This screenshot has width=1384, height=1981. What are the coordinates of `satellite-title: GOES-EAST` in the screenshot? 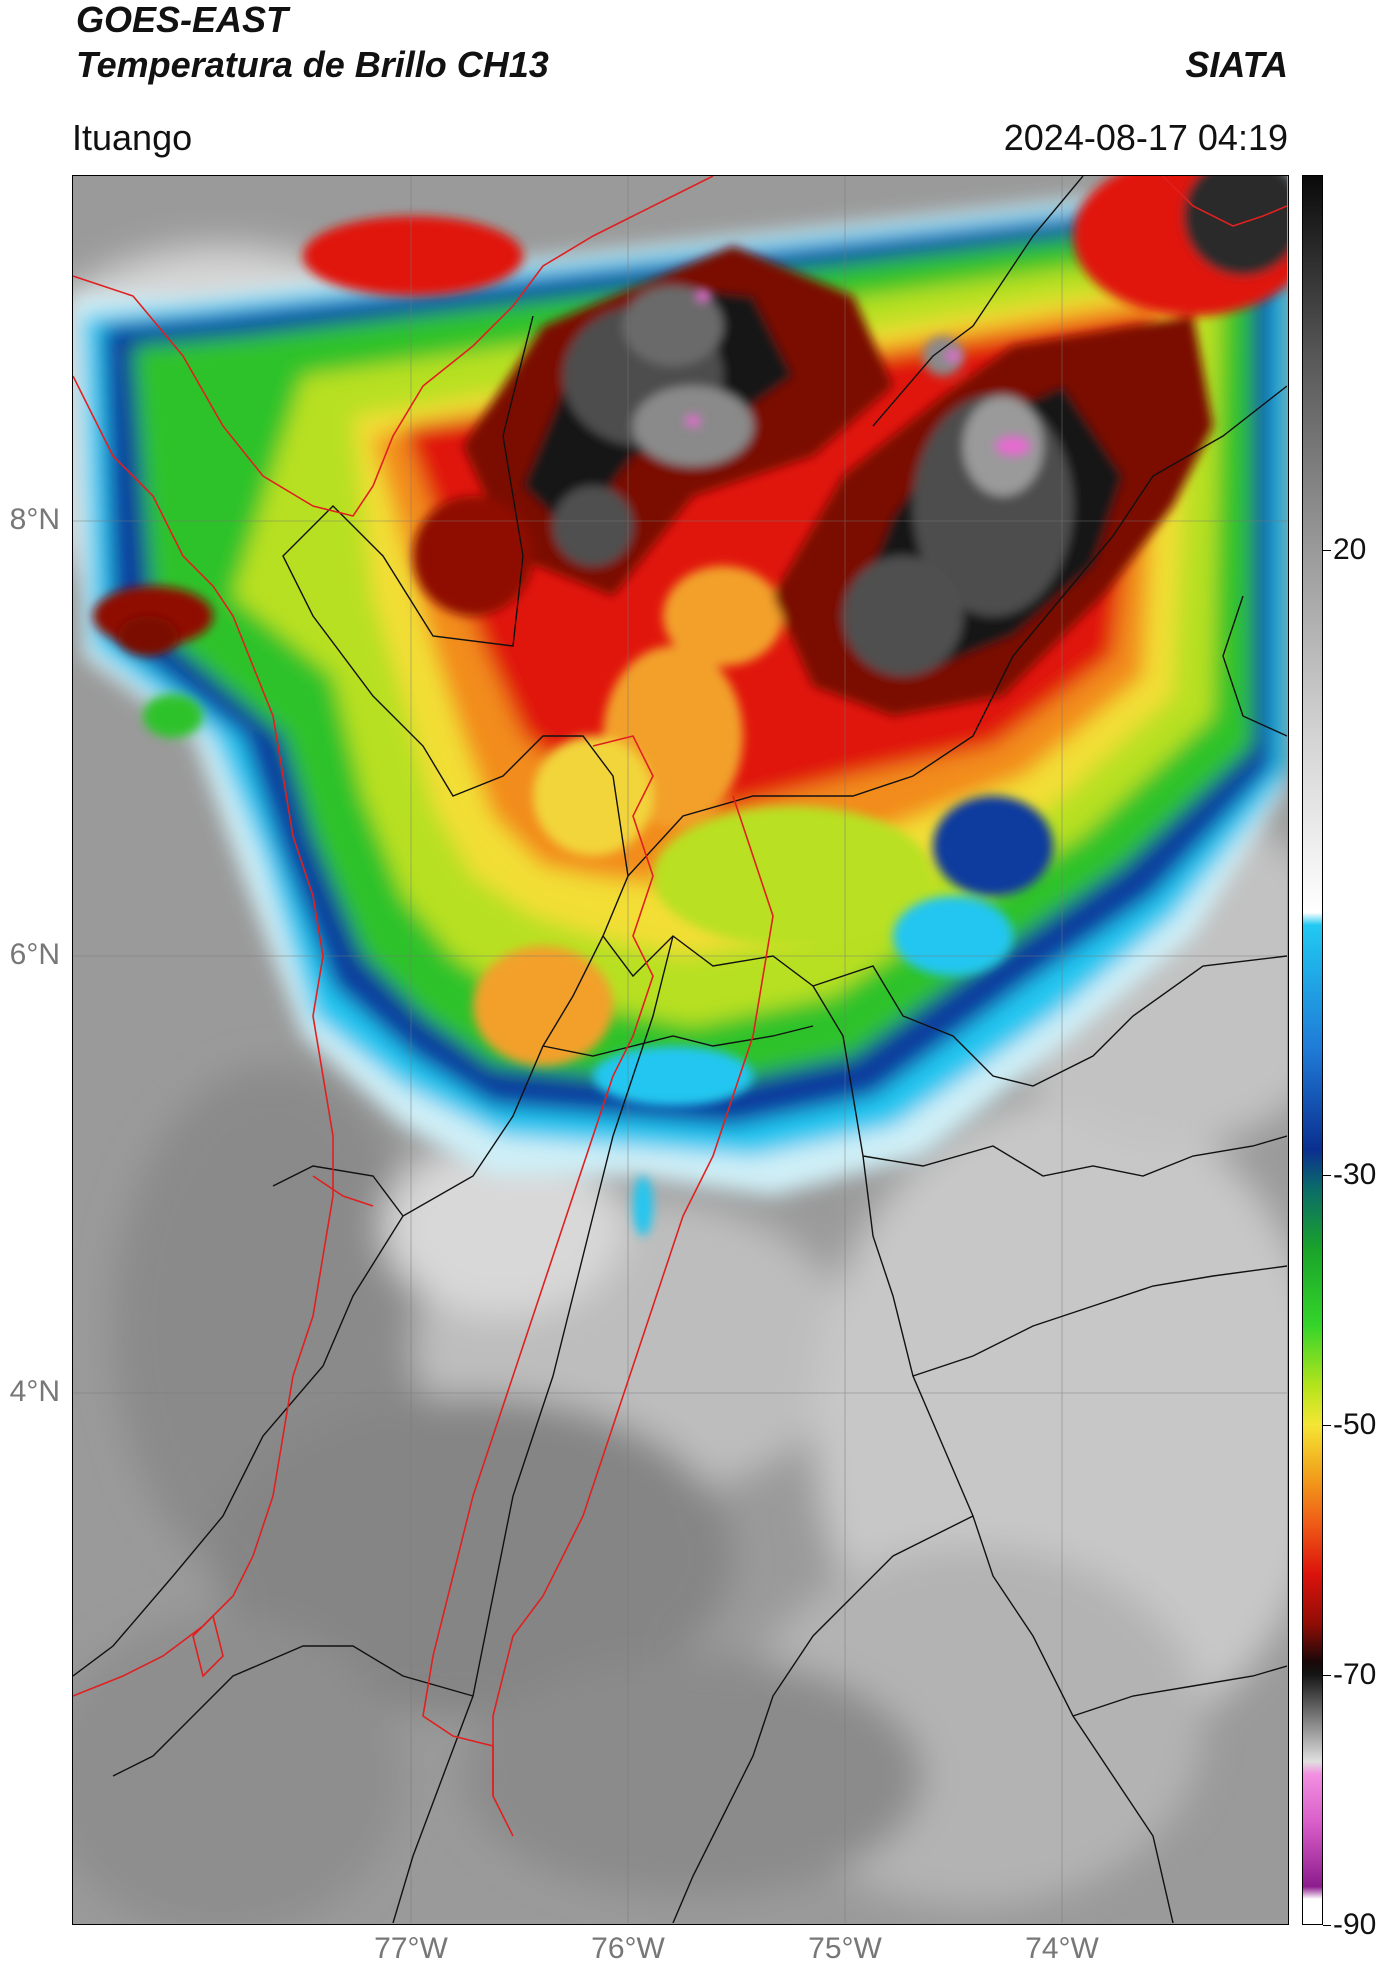 It's located at (182, 20).